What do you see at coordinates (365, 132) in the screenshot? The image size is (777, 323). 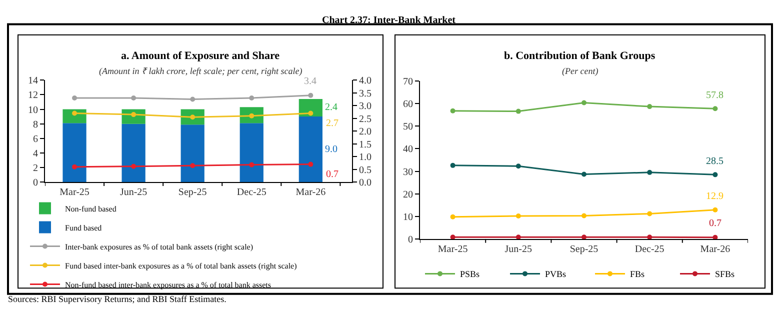 I see `y2-tick-label: 2.0` at bounding box center [365, 132].